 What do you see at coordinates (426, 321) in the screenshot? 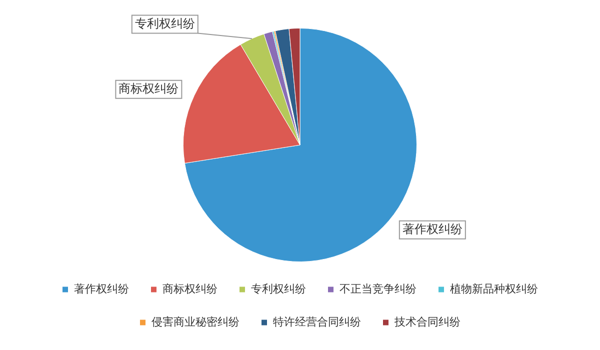
I see `legend-label: 技术合同纠纷` at bounding box center [426, 321].